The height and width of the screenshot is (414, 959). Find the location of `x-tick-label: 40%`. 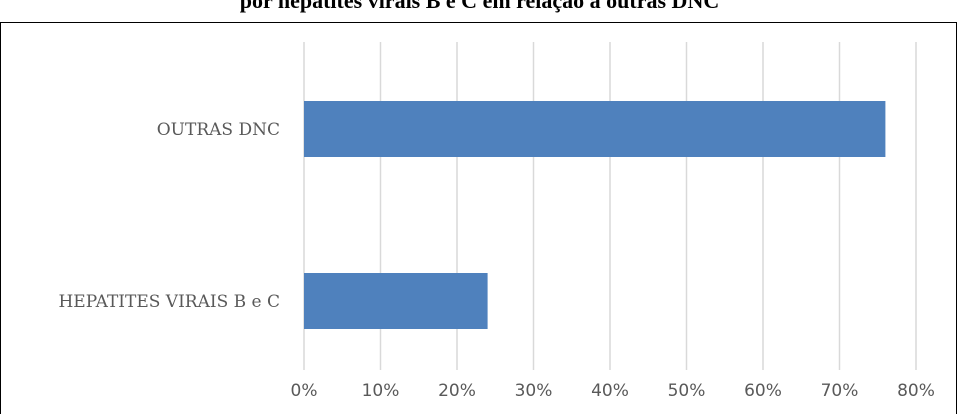

x-tick-label: 40% is located at coordinates (610, 391).